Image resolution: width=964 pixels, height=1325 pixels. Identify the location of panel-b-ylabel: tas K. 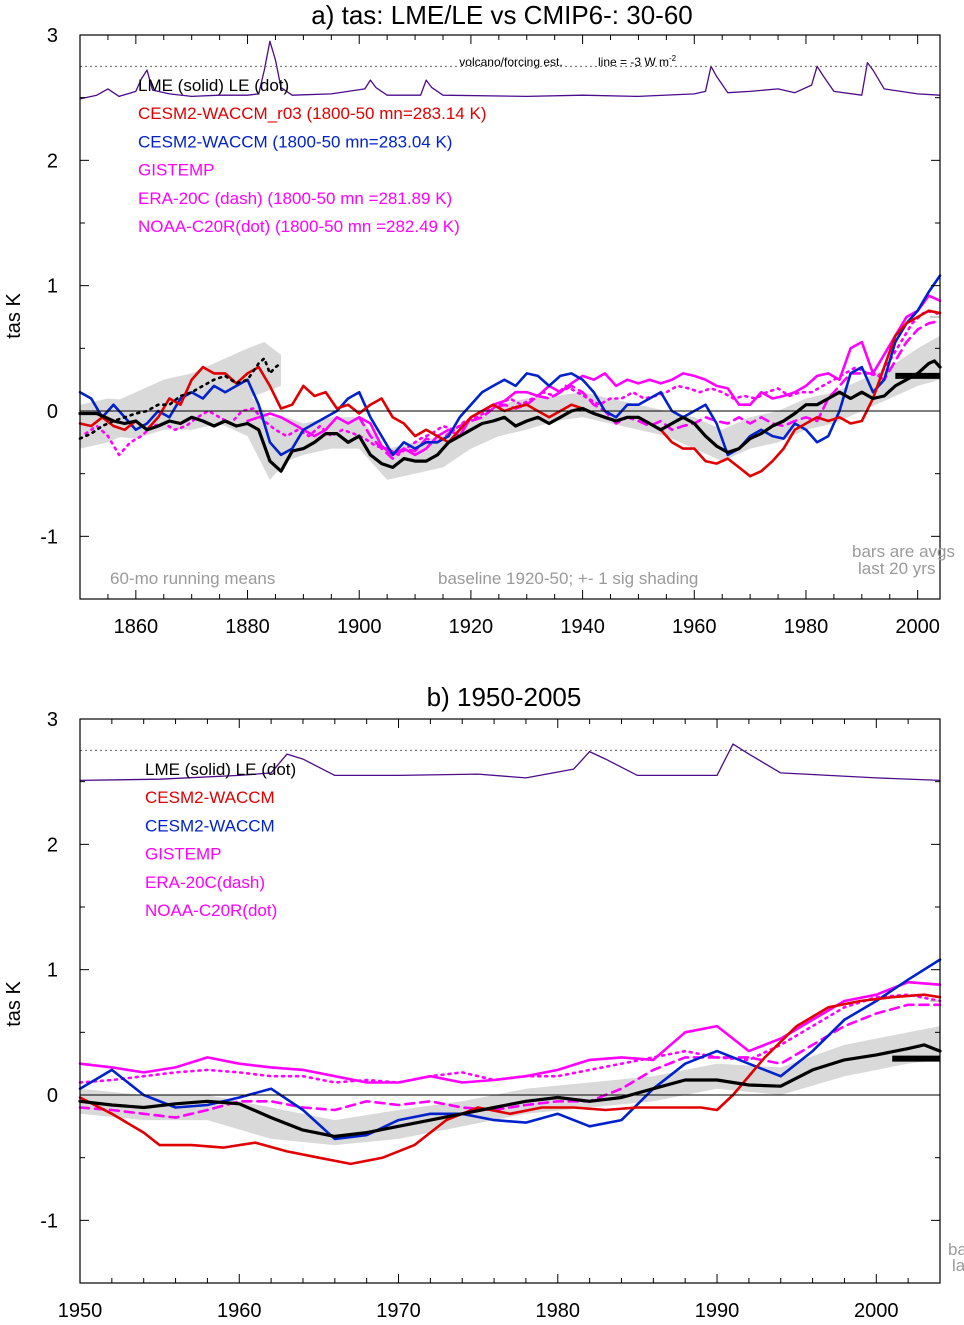
(14, 1004).